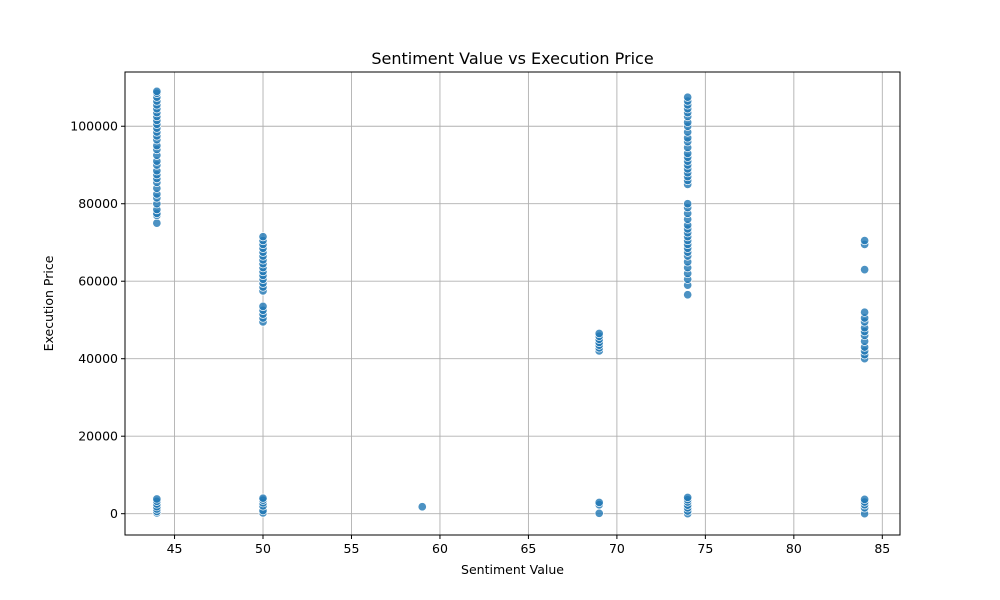  I want to click on x-tick-label: 85, so click(882, 548).